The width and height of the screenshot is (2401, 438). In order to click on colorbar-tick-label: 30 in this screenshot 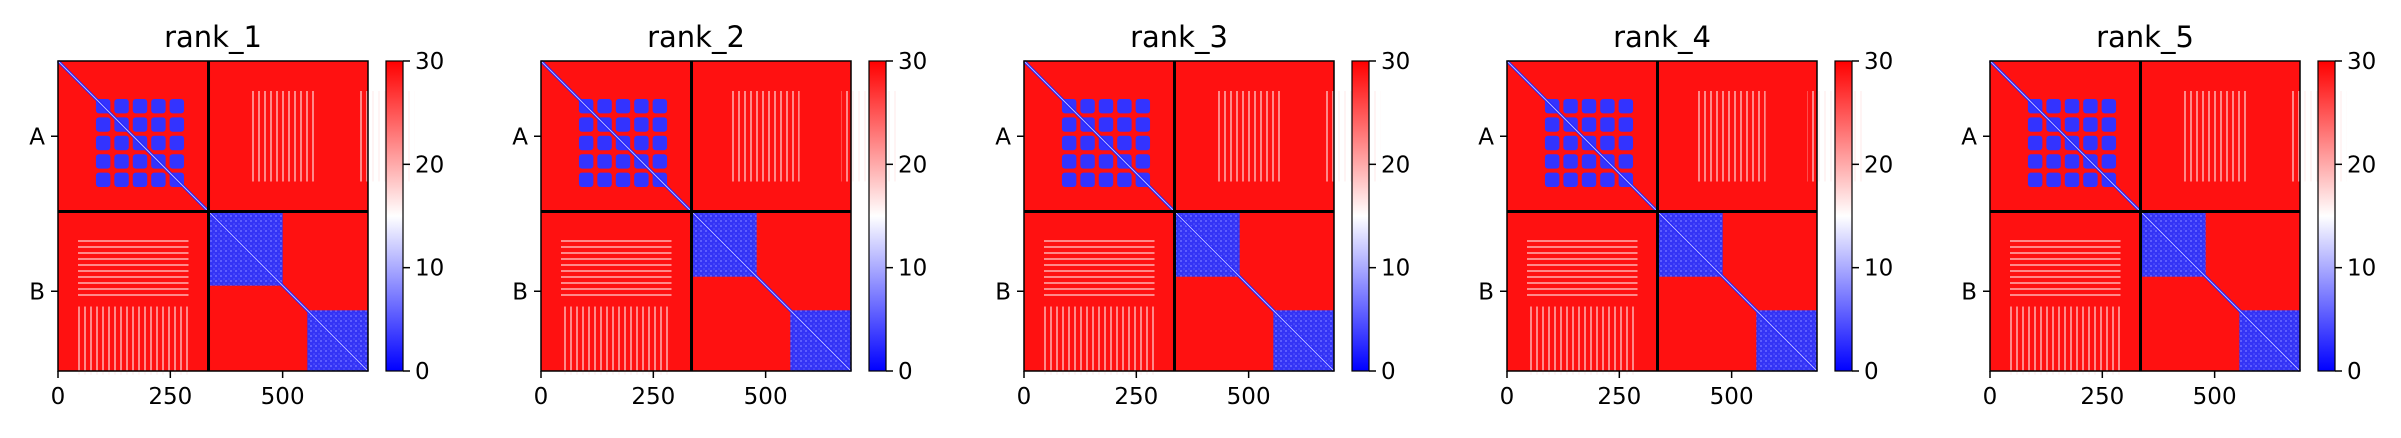, I will do `click(429, 62)`.